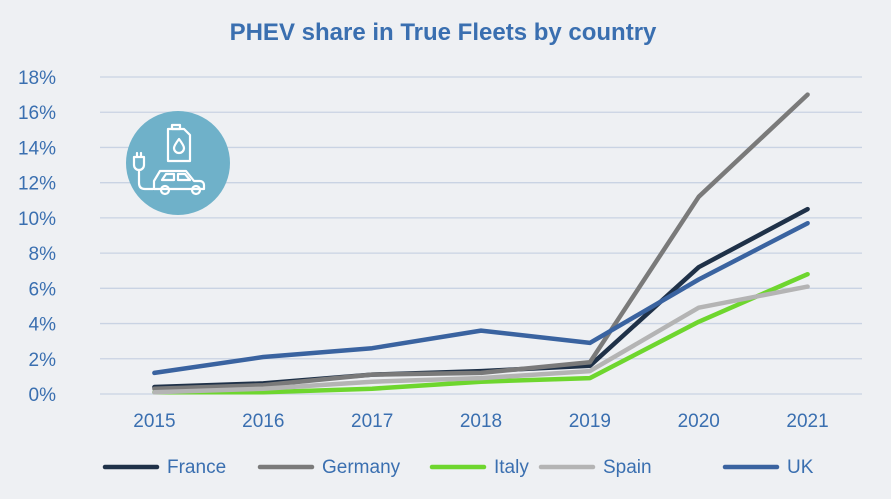 The height and width of the screenshot is (499, 891). What do you see at coordinates (43, 395) in the screenshot?
I see `y-tick-label: 0%` at bounding box center [43, 395].